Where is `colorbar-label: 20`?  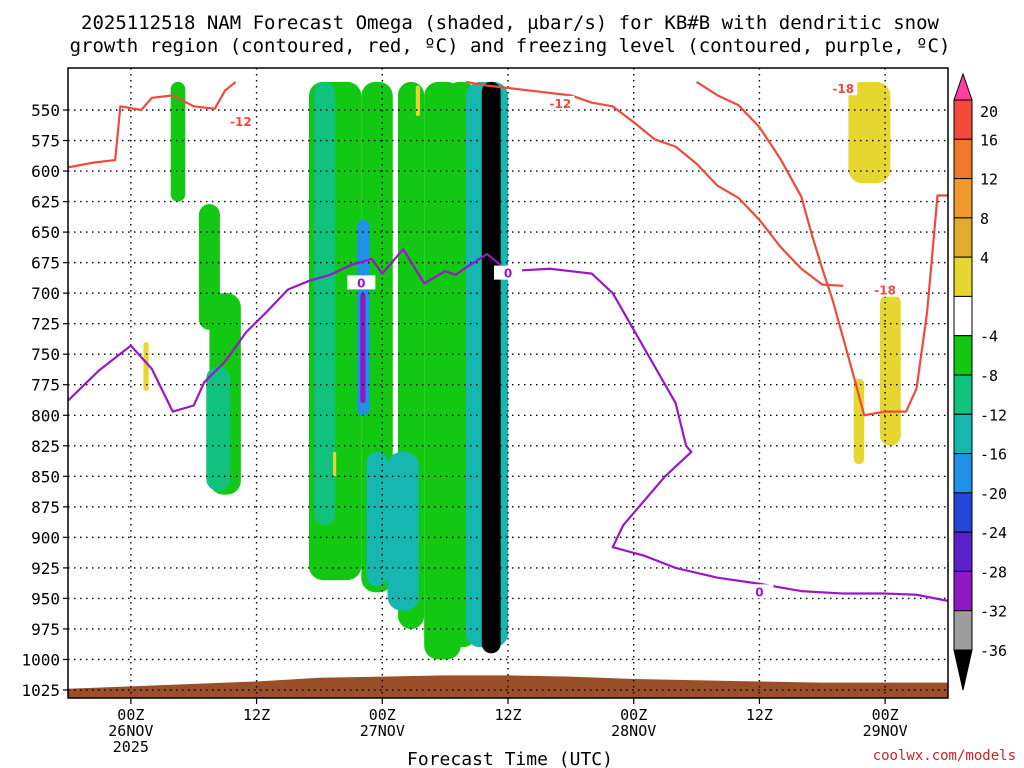
colorbar-label: 20 is located at coordinates (989, 112).